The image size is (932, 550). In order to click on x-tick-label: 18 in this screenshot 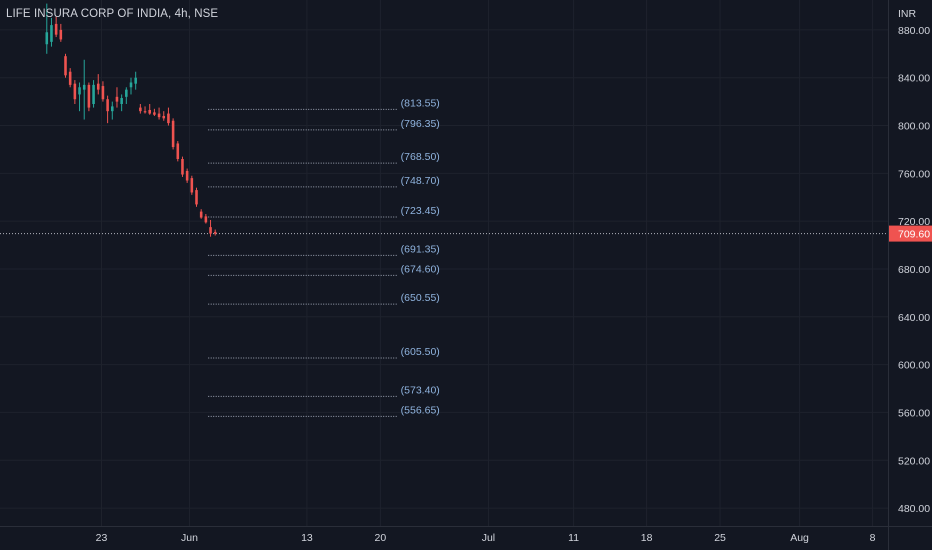, I will do `click(647, 538)`.